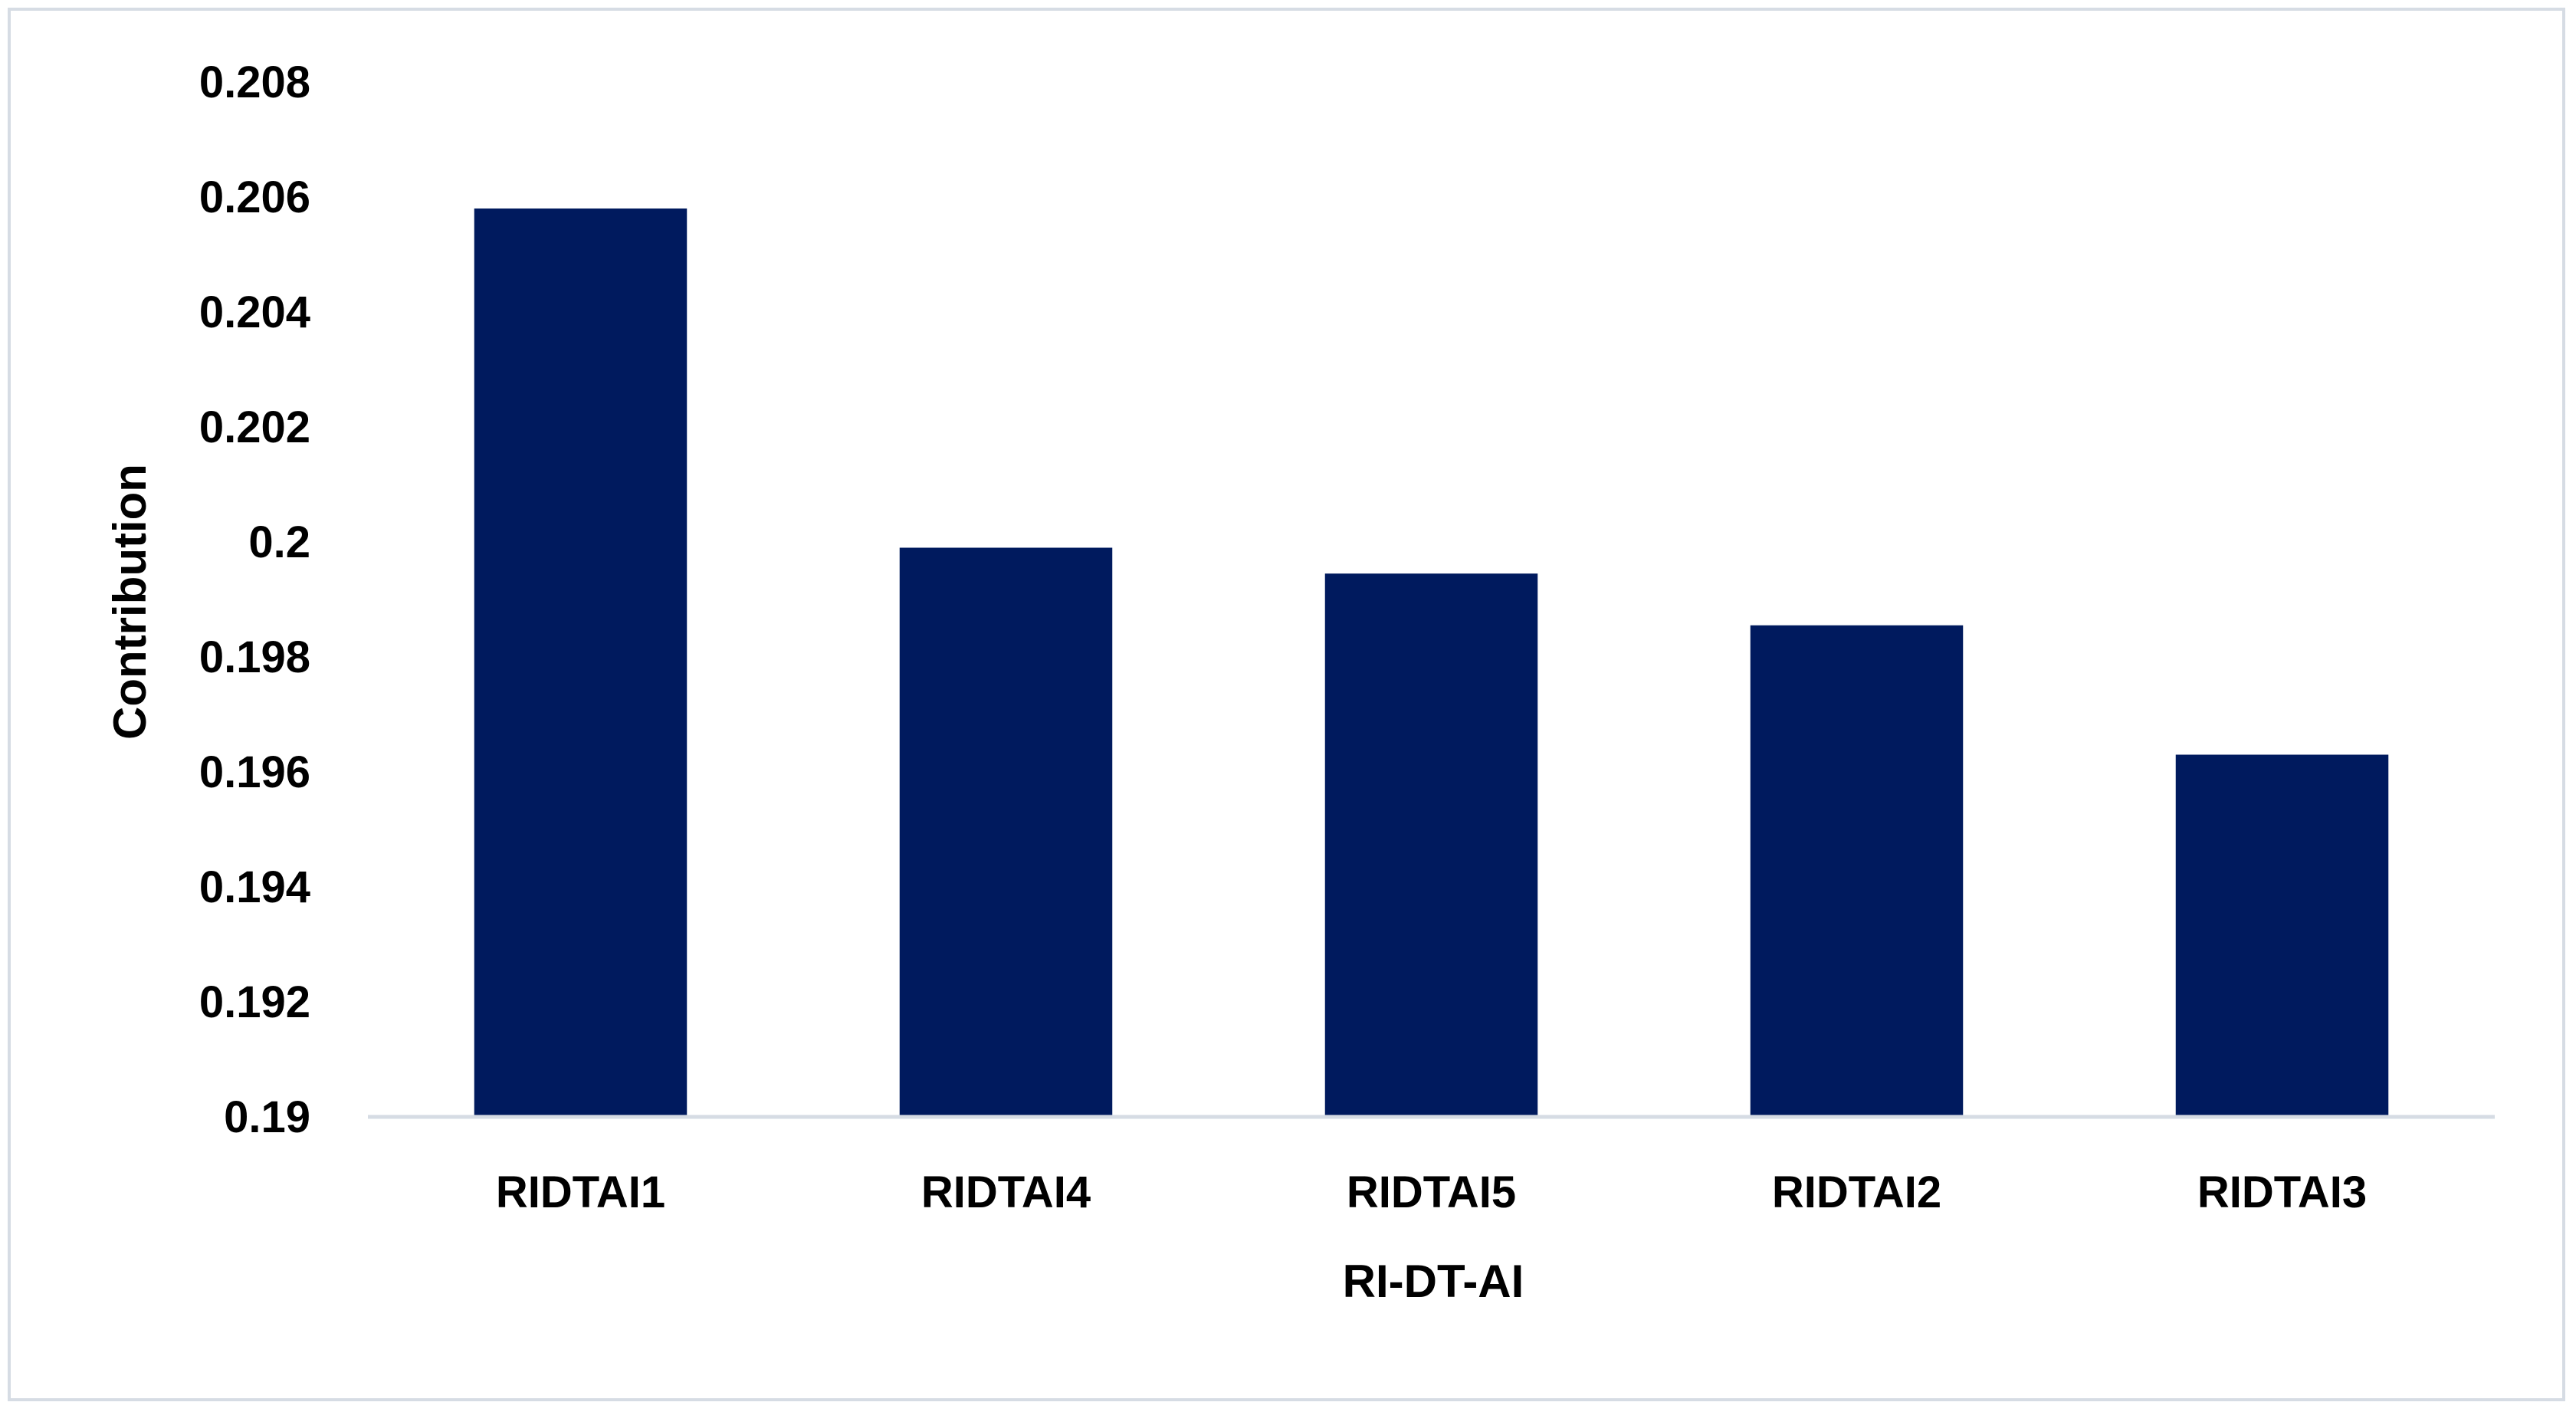  I want to click on x-tick-label: RIDTAI4, so click(1006, 1192).